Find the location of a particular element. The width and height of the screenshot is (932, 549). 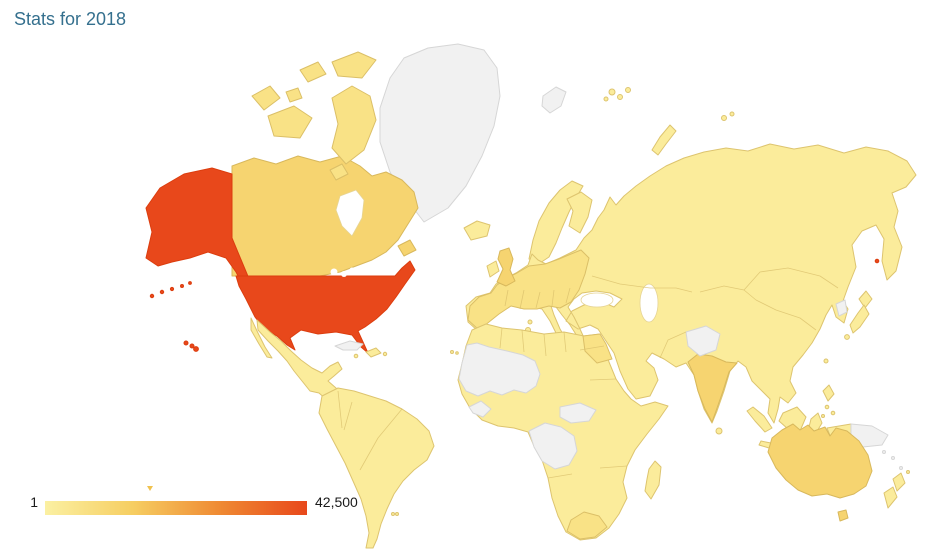

region-novaya-zemlya is located at coordinates (664, 140).